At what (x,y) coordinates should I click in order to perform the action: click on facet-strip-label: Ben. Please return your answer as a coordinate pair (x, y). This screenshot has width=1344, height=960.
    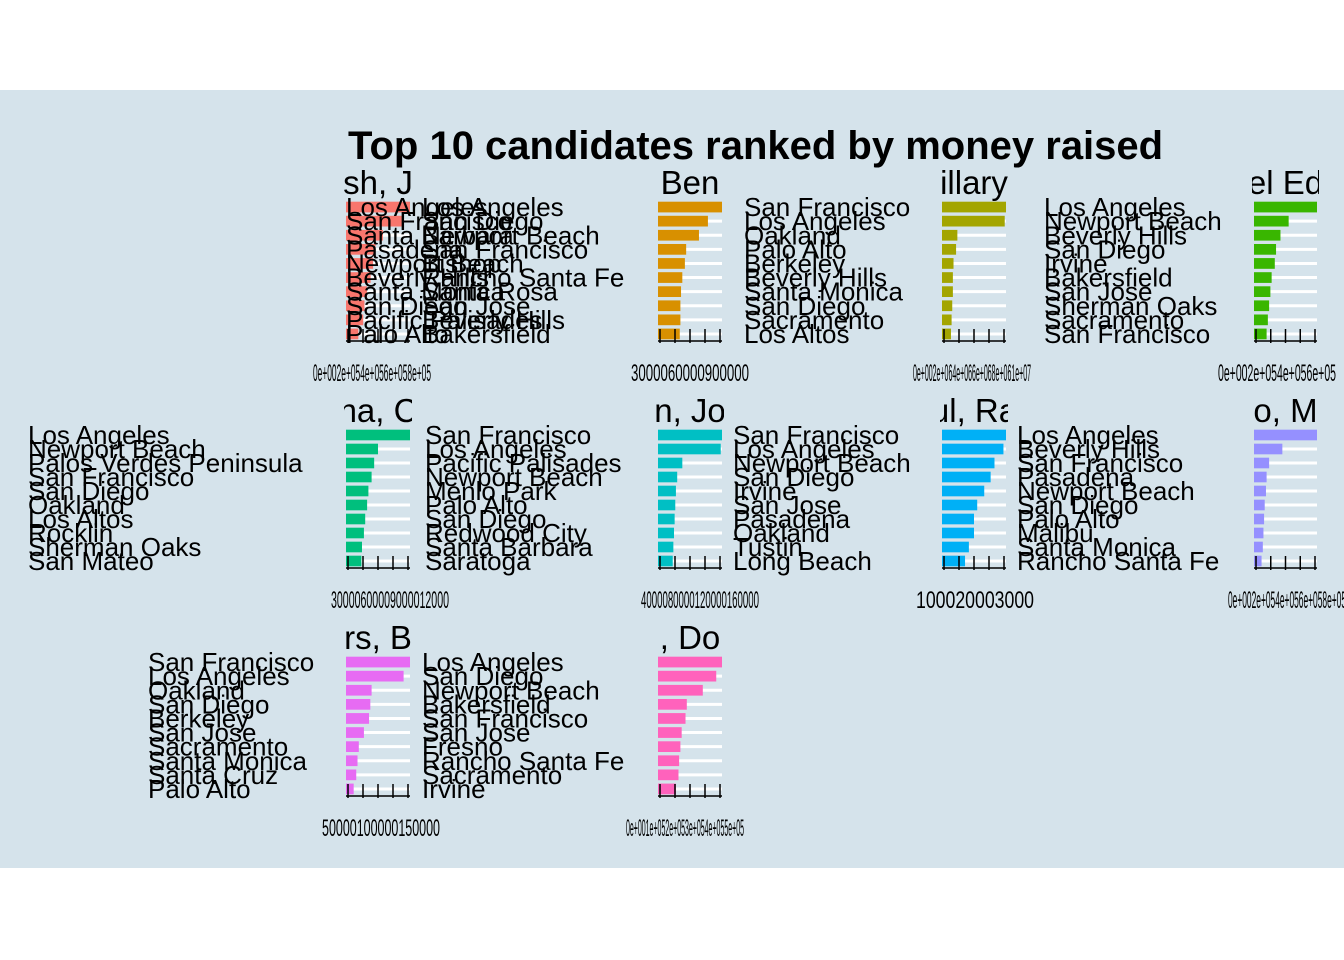
    Looking at the image, I should click on (690, 182).